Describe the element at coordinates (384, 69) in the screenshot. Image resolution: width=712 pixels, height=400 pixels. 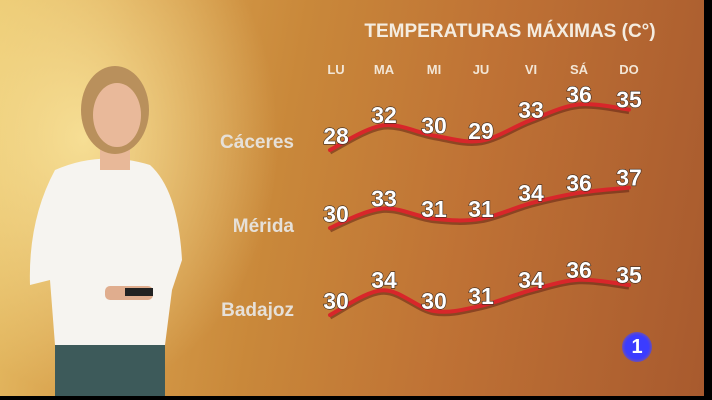
I see `day-label: MA` at that location.